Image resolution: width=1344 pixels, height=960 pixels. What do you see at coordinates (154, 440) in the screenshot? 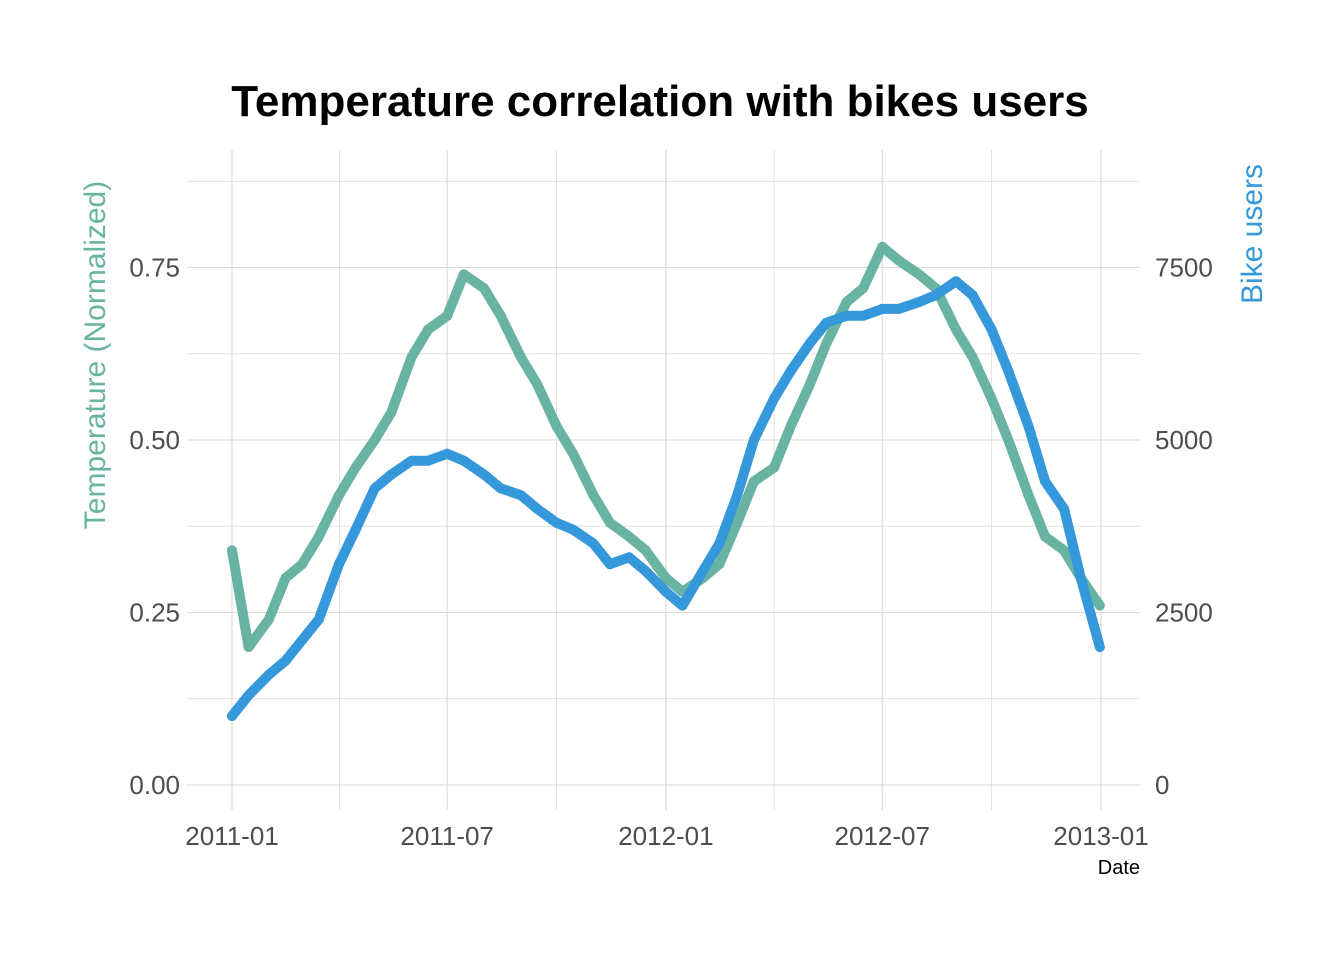
I see `y-left-tick-label: 0.50` at bounding box center [154, 440].